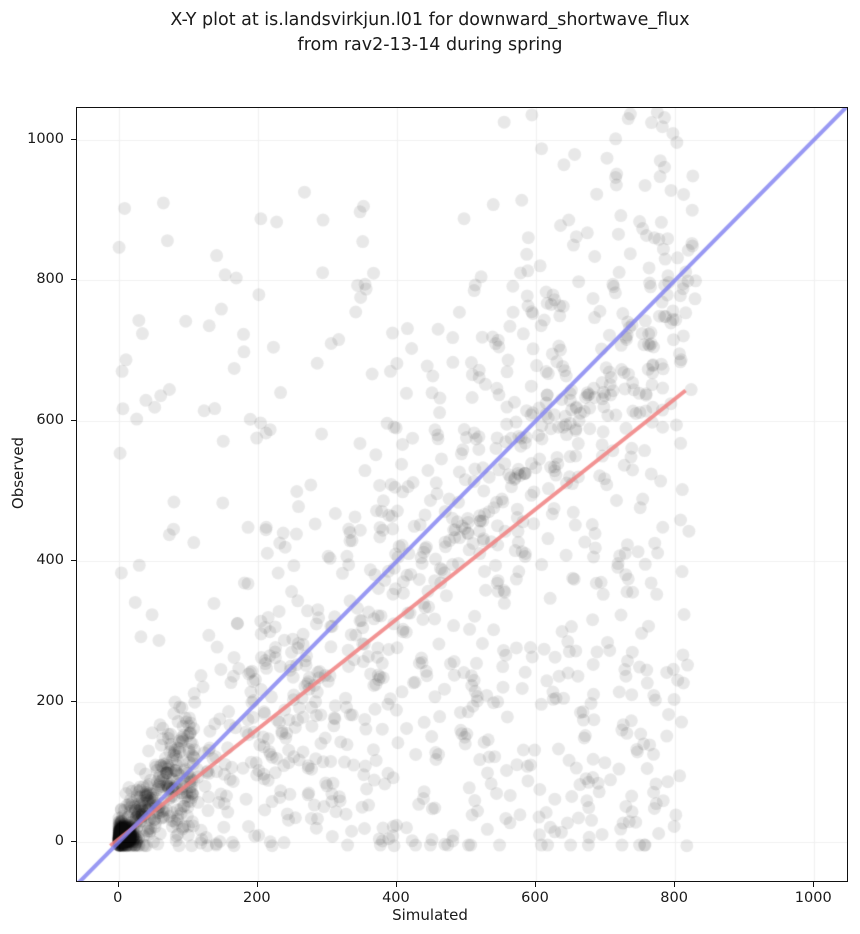 The height and width of the screenshot is (934, 860). I want to click on y-tick-label: 600, so click(50, 419).